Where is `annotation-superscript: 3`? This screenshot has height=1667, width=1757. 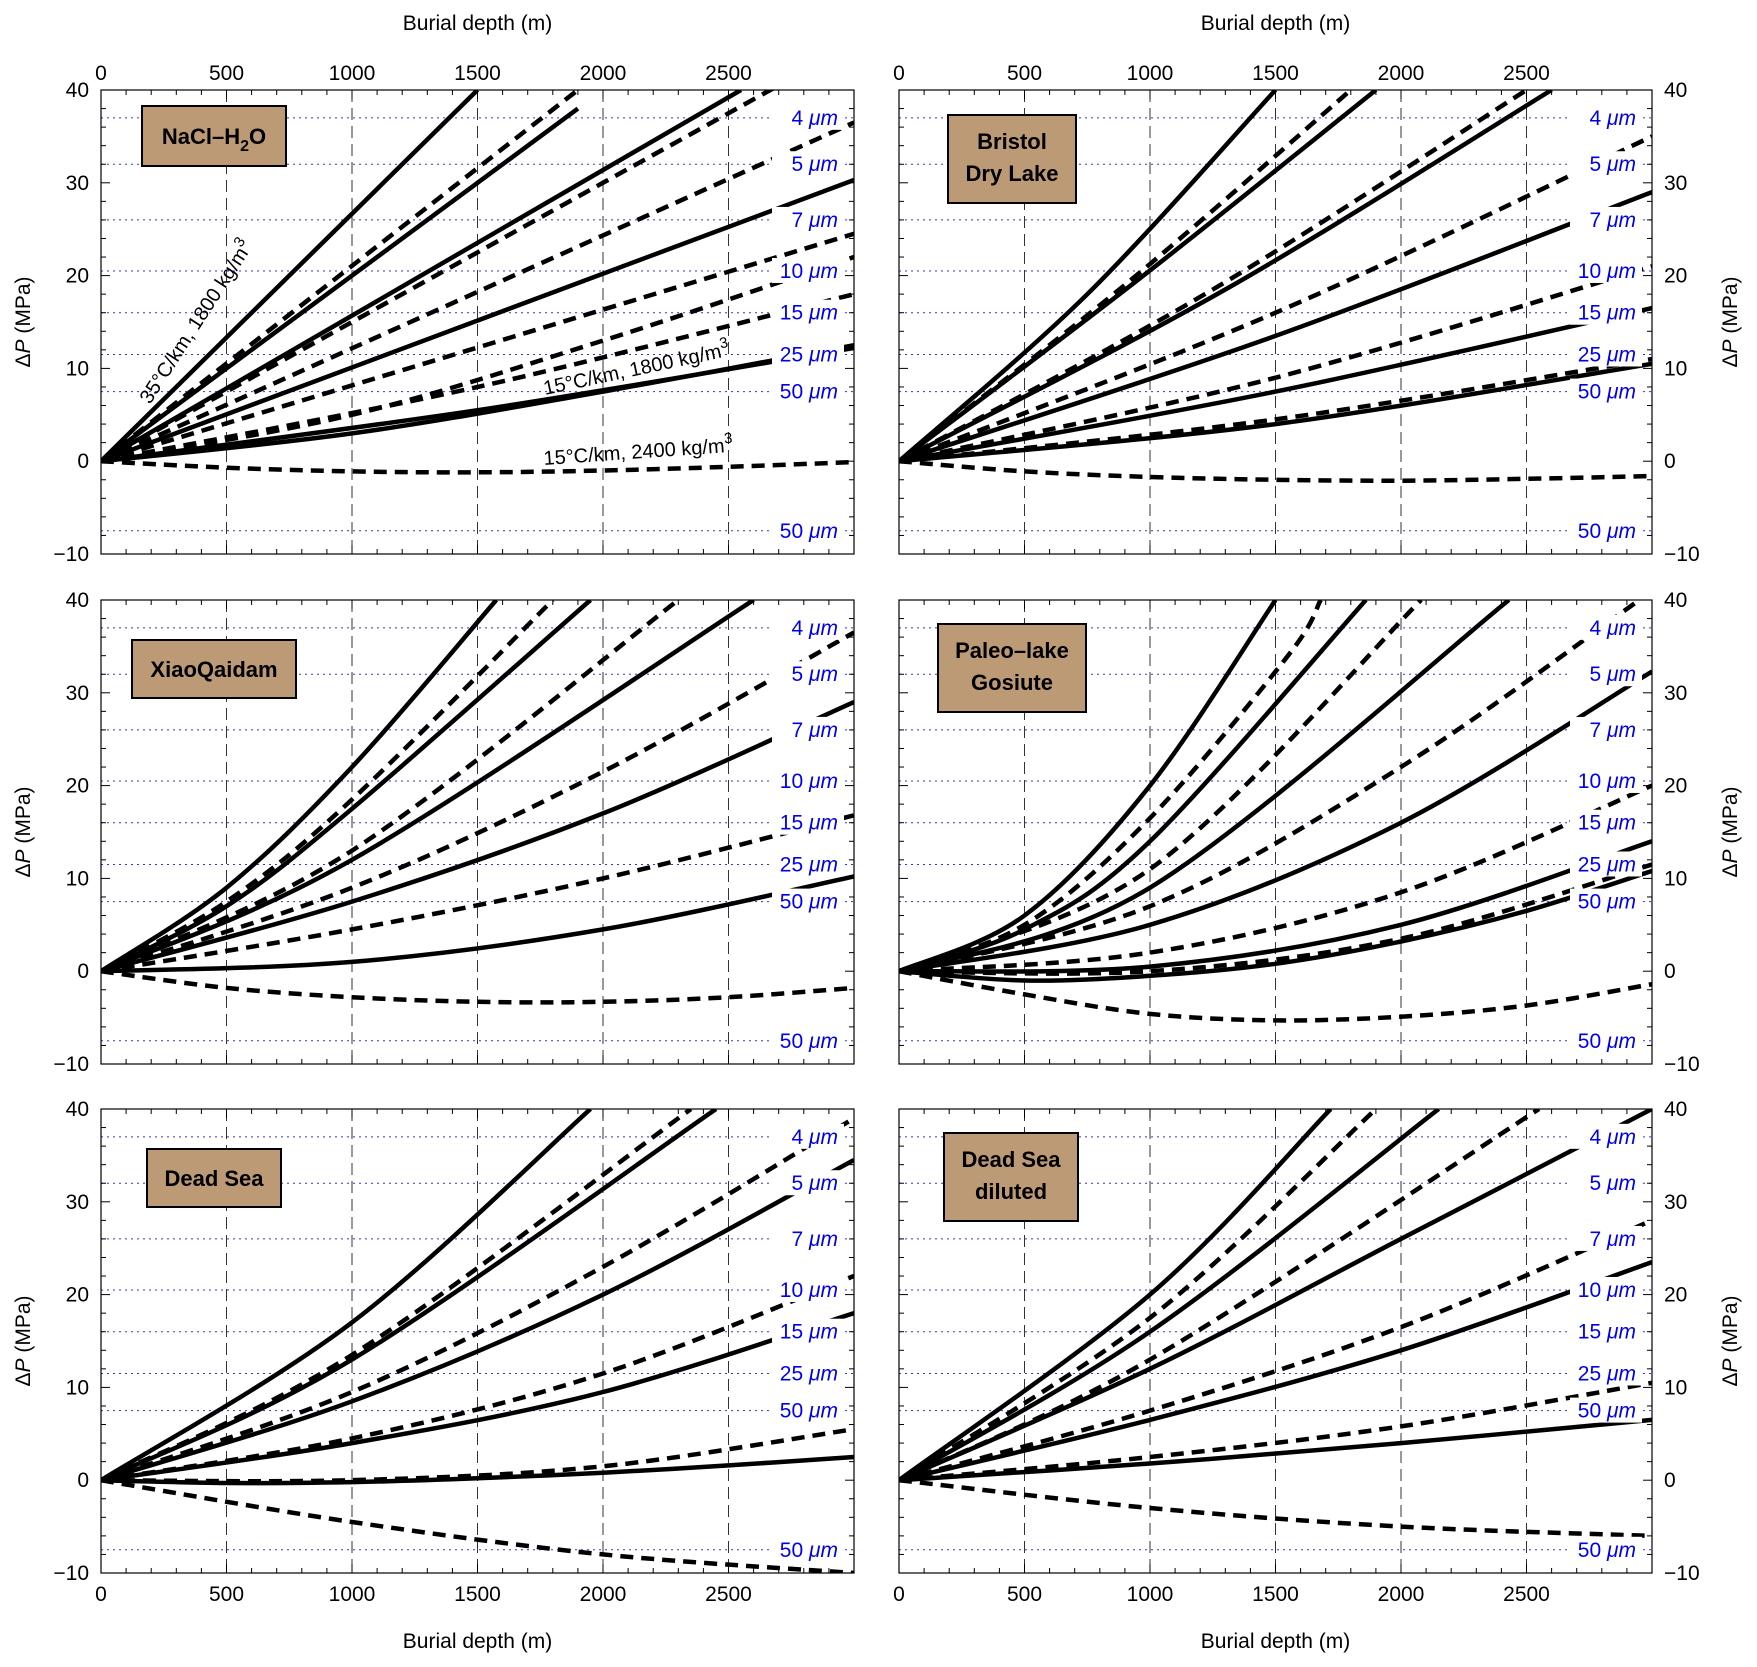
annotation-superscript: 3 is located at coordinates (728, 439).